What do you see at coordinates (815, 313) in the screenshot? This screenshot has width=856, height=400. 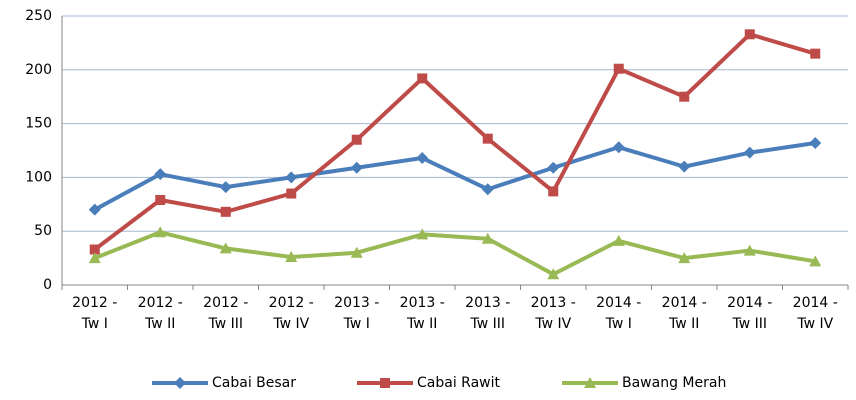 I see `x-tick-label: 2014 - Tw IV` at bounding box center [815, 313].